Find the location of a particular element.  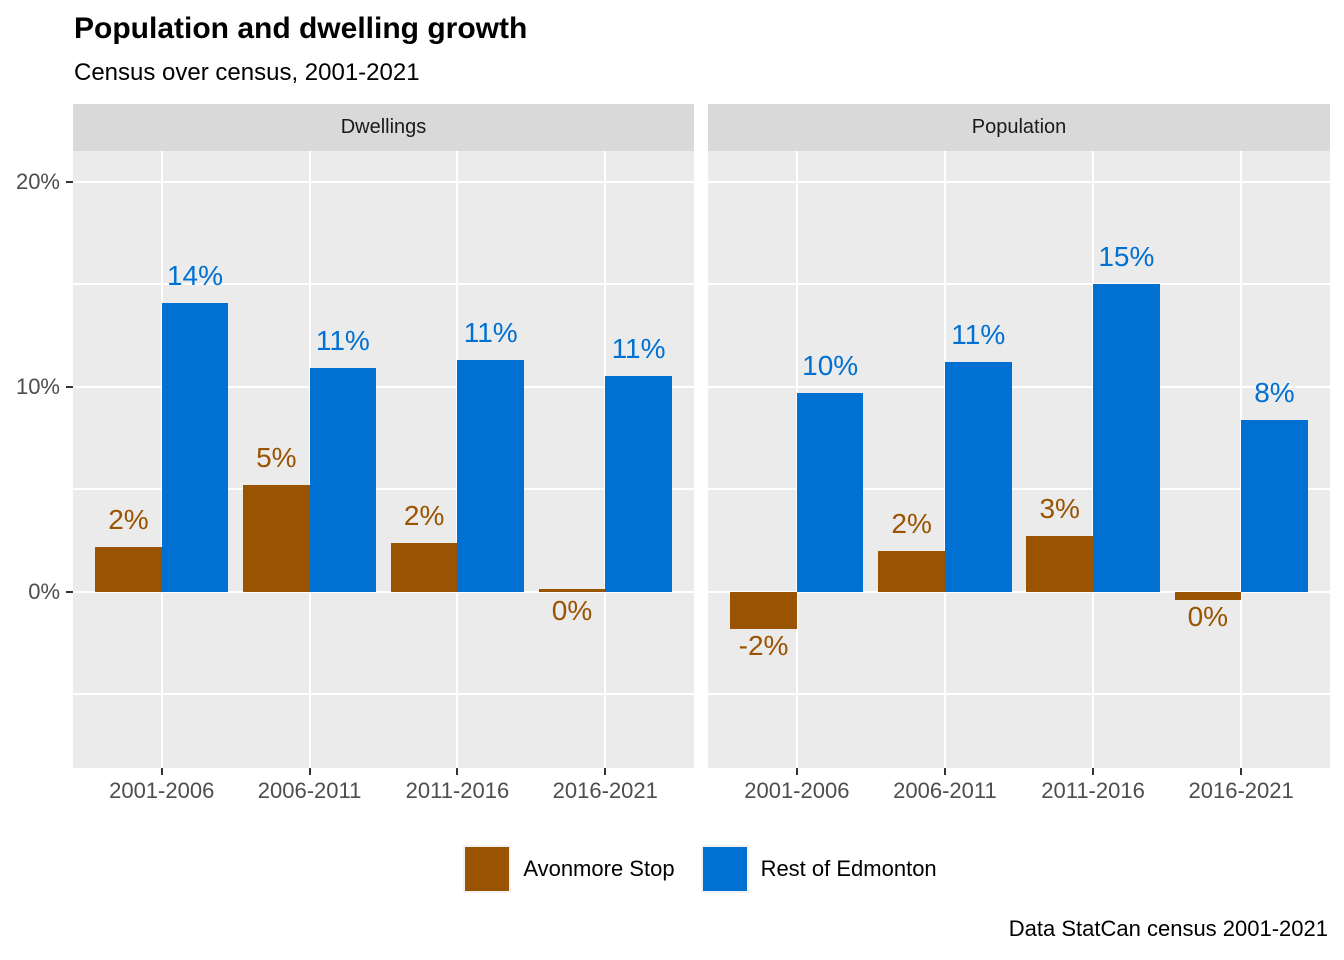

legend-label-avonmore-stop: Avonmore Stop is located at coordinates (599, 868).